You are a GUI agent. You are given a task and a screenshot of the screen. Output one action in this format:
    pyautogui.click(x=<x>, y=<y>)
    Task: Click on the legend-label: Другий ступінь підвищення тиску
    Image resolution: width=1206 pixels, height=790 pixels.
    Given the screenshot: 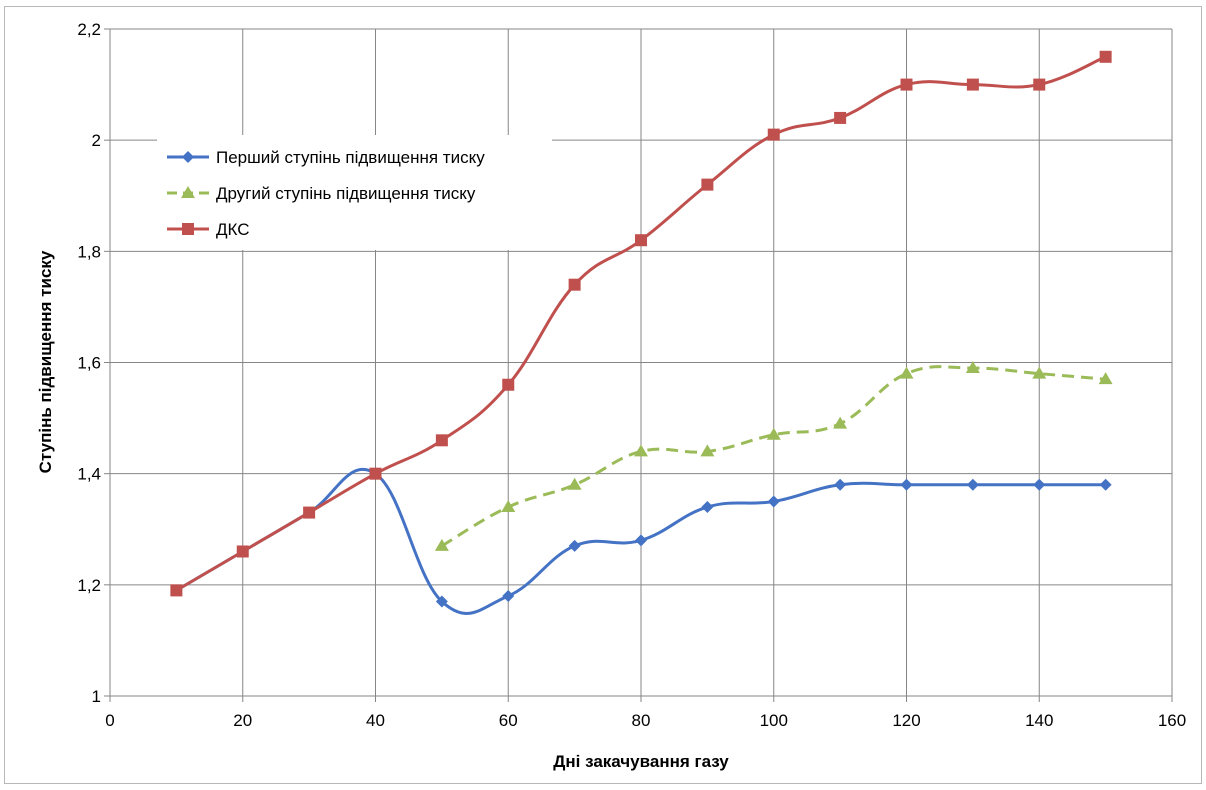 What is the action you would take?
    pyautogui.click(x=346, y=193)
    